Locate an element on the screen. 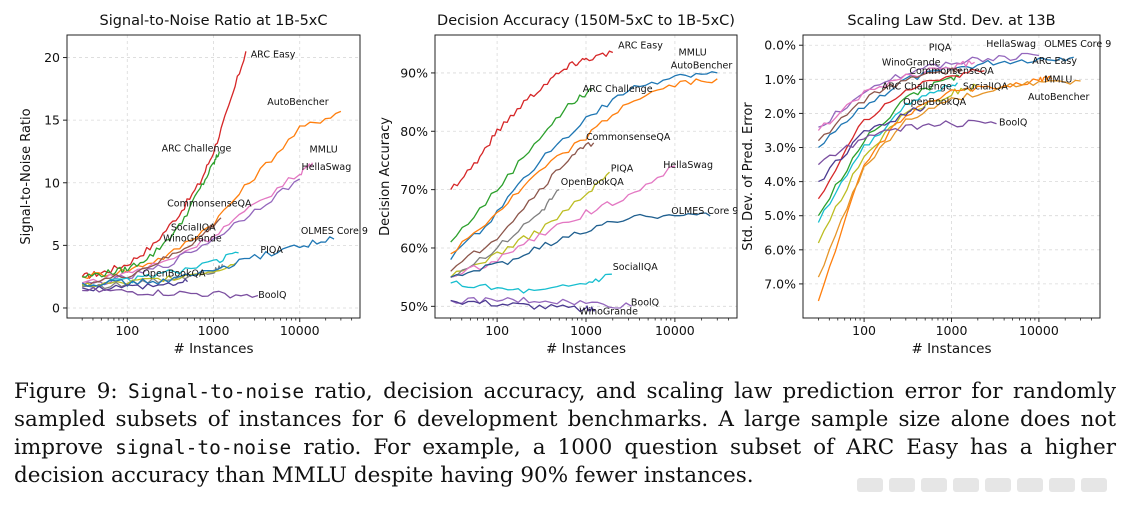 Image resolution: width=1129 pixels, height=508 pixels. caption-mono-1: Signal-to-noise is located at coordinates (216, 391).